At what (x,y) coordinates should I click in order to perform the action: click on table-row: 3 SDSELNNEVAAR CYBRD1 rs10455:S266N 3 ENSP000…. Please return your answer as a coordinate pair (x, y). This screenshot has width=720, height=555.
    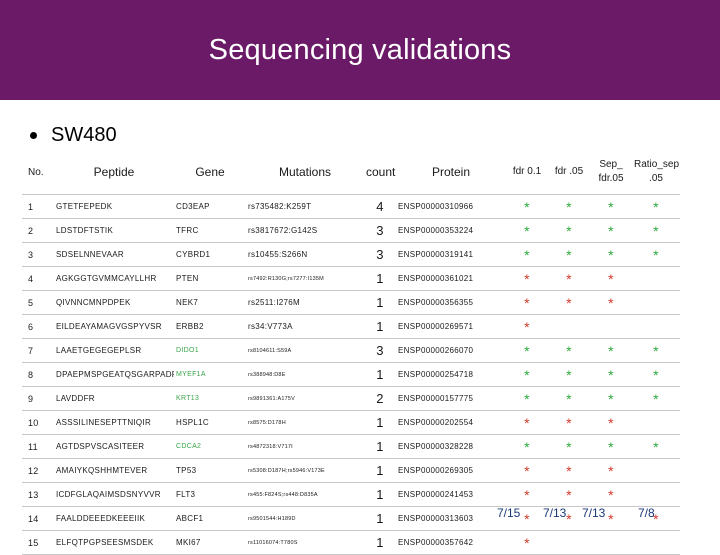
    Looking at the image, I should click on (351, 254).